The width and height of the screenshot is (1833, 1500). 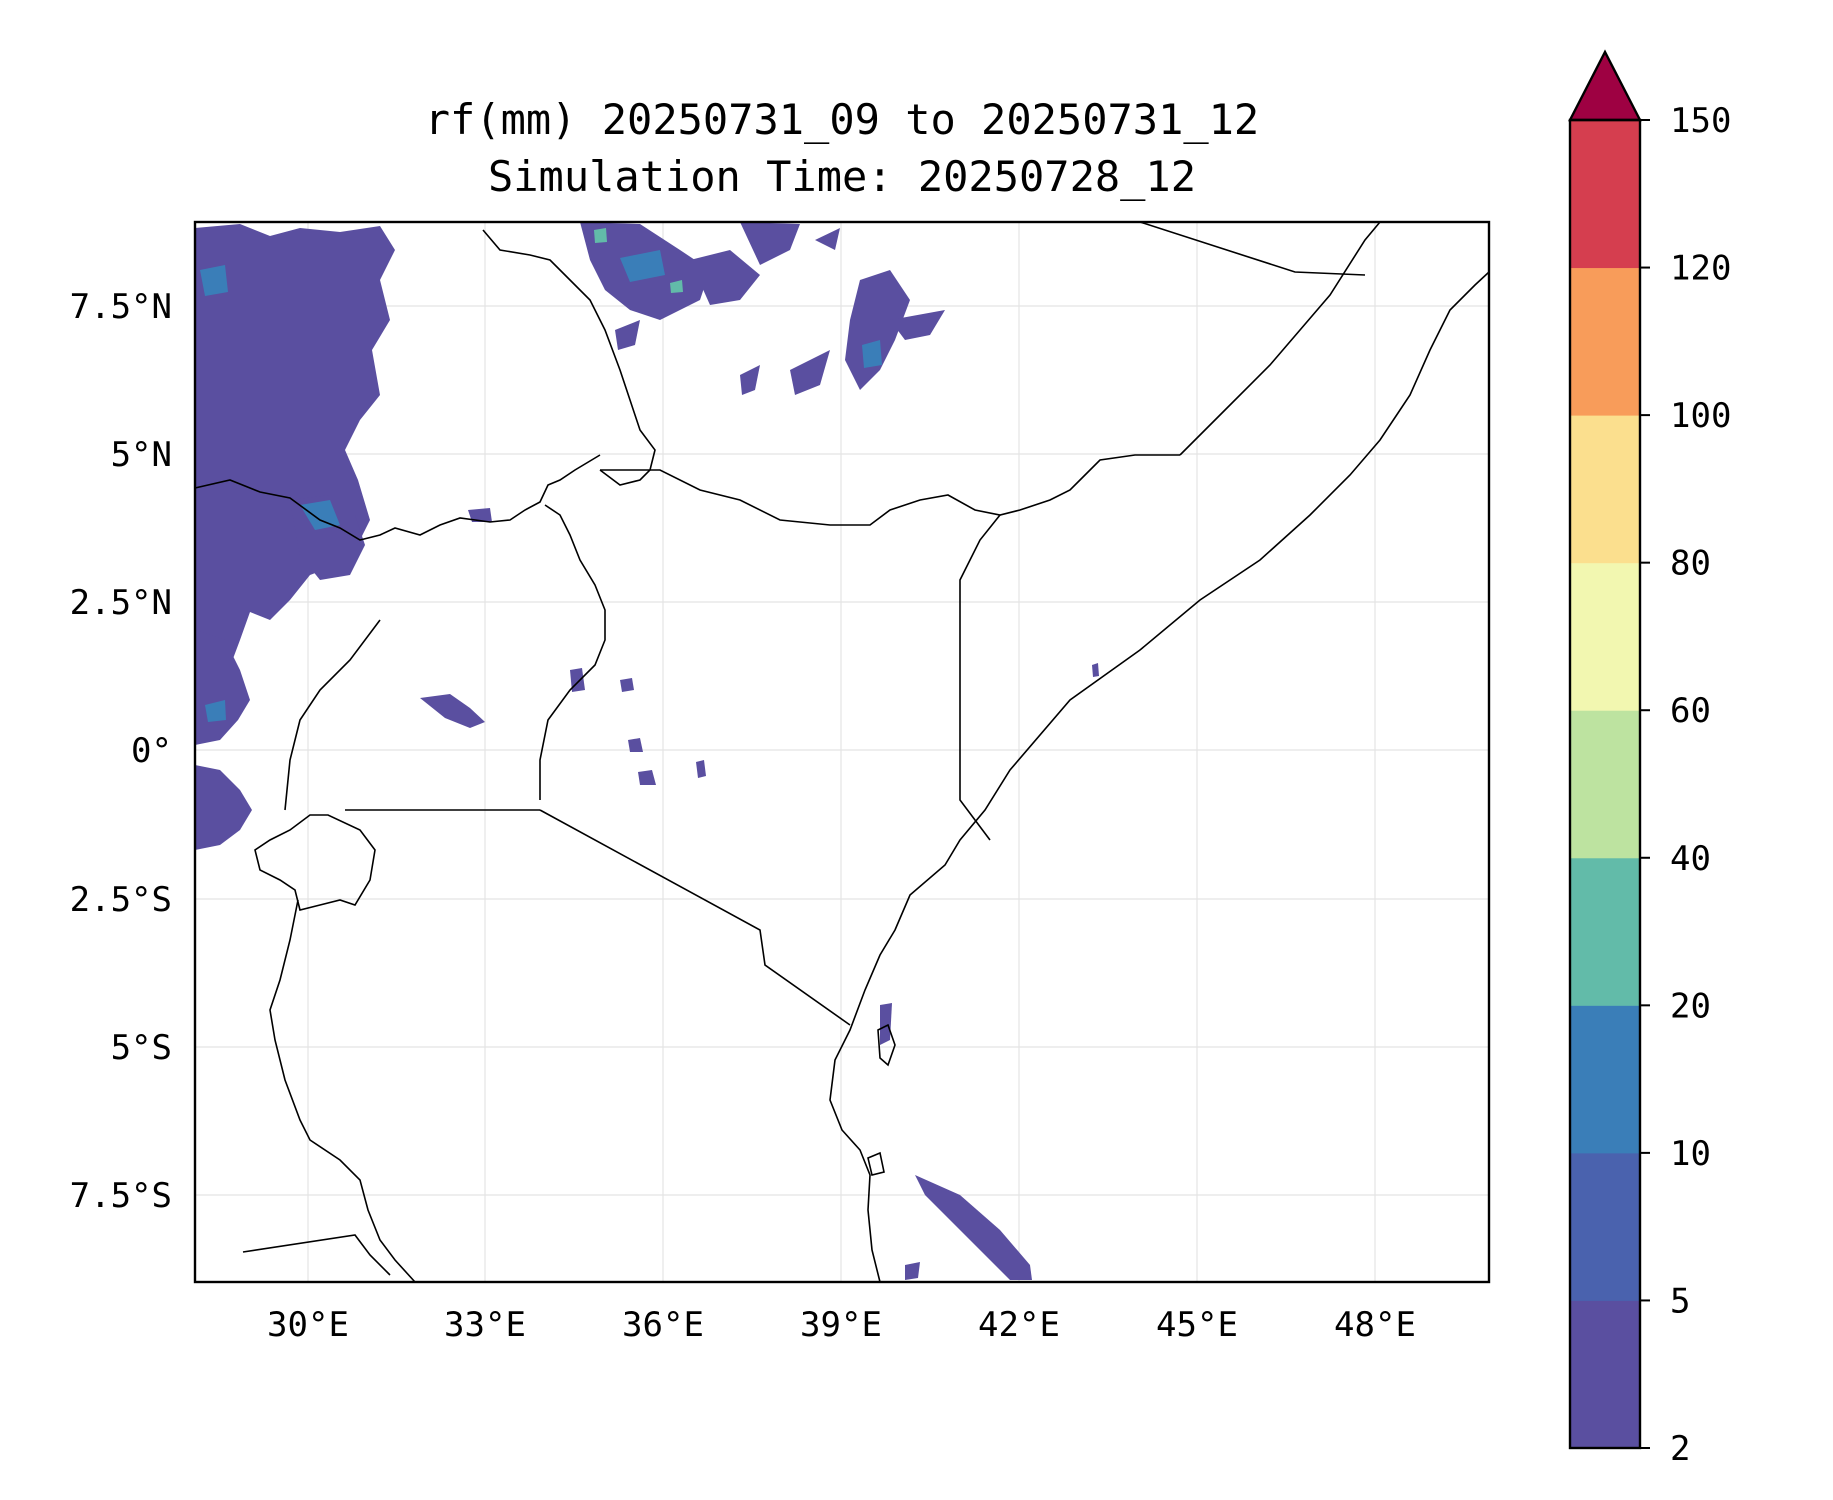 I want to click on border-ethiopia-somalia, so click(x=1280, y=338).